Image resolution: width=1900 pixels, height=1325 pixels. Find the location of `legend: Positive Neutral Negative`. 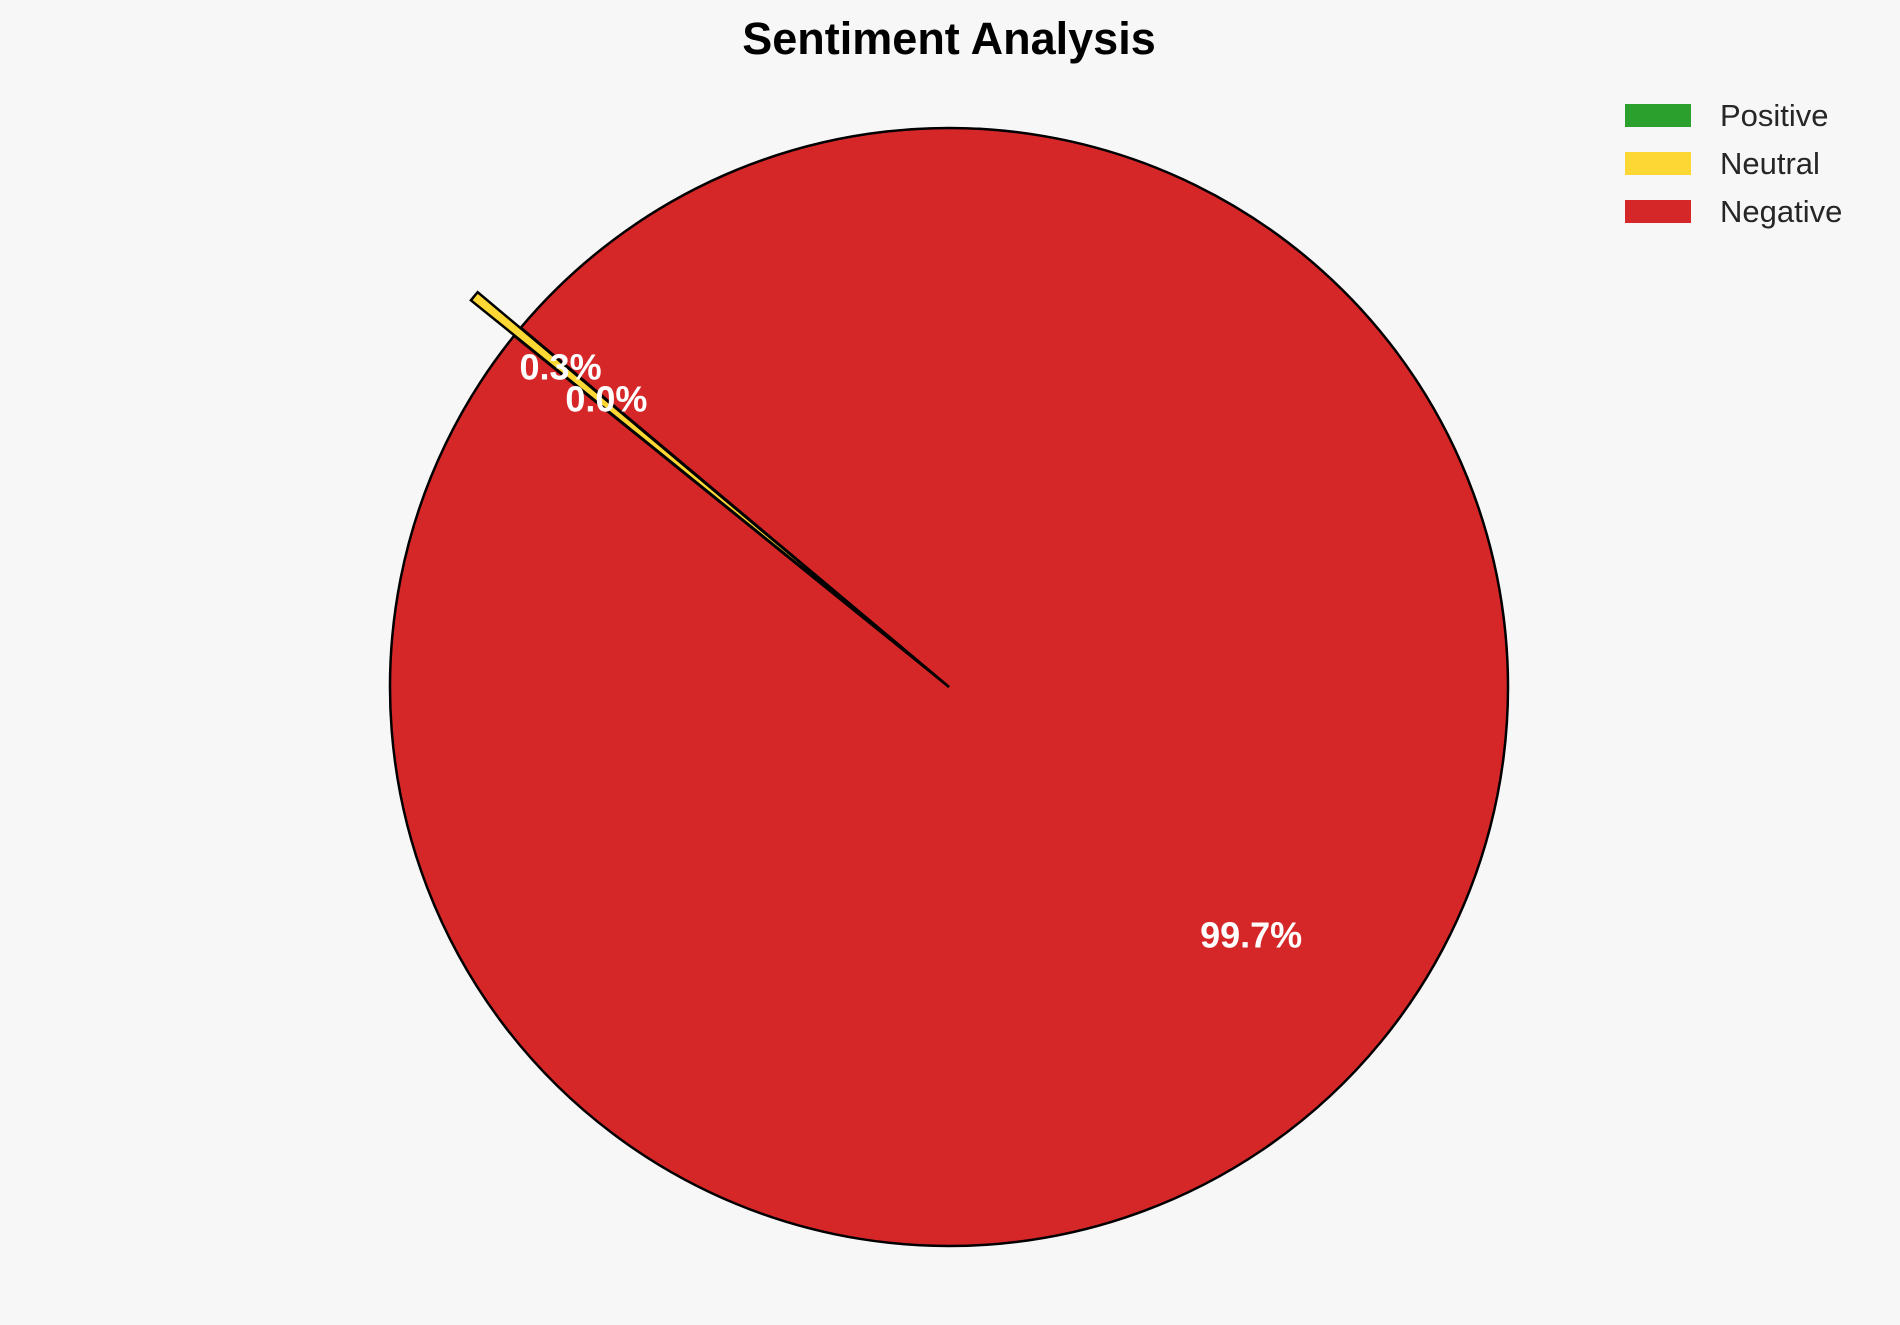

legend: Positive Neutral Negative is located at coordinates (1733, 163).